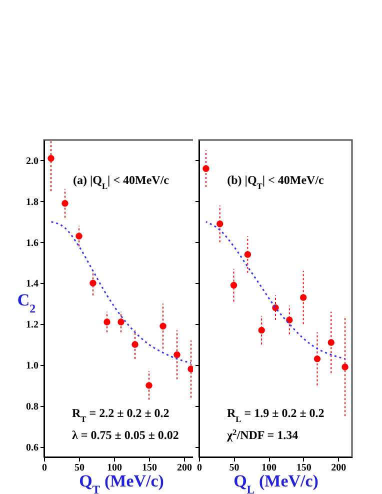  I want to click on annotation: χ$^{2}$/NDF = 1.34, so click(262, 435).